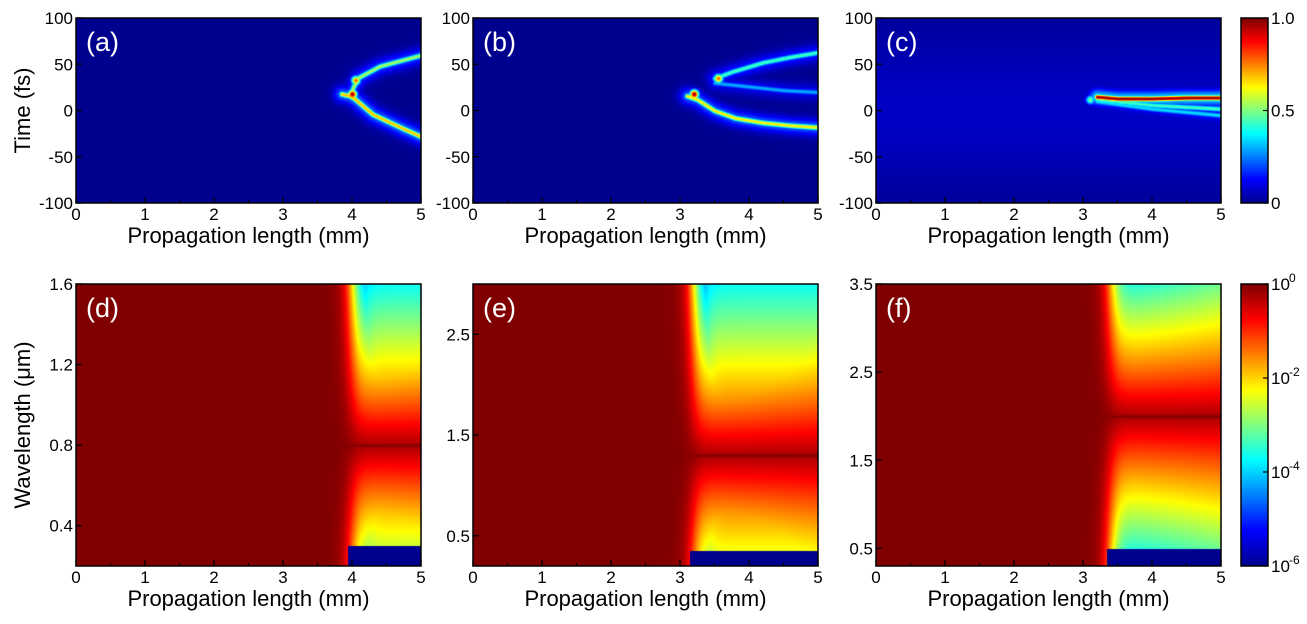  Describe the element at coordinates (22, 424) in the screenshot. I see `y-axis-title: Wavelength (μm)` at that location.